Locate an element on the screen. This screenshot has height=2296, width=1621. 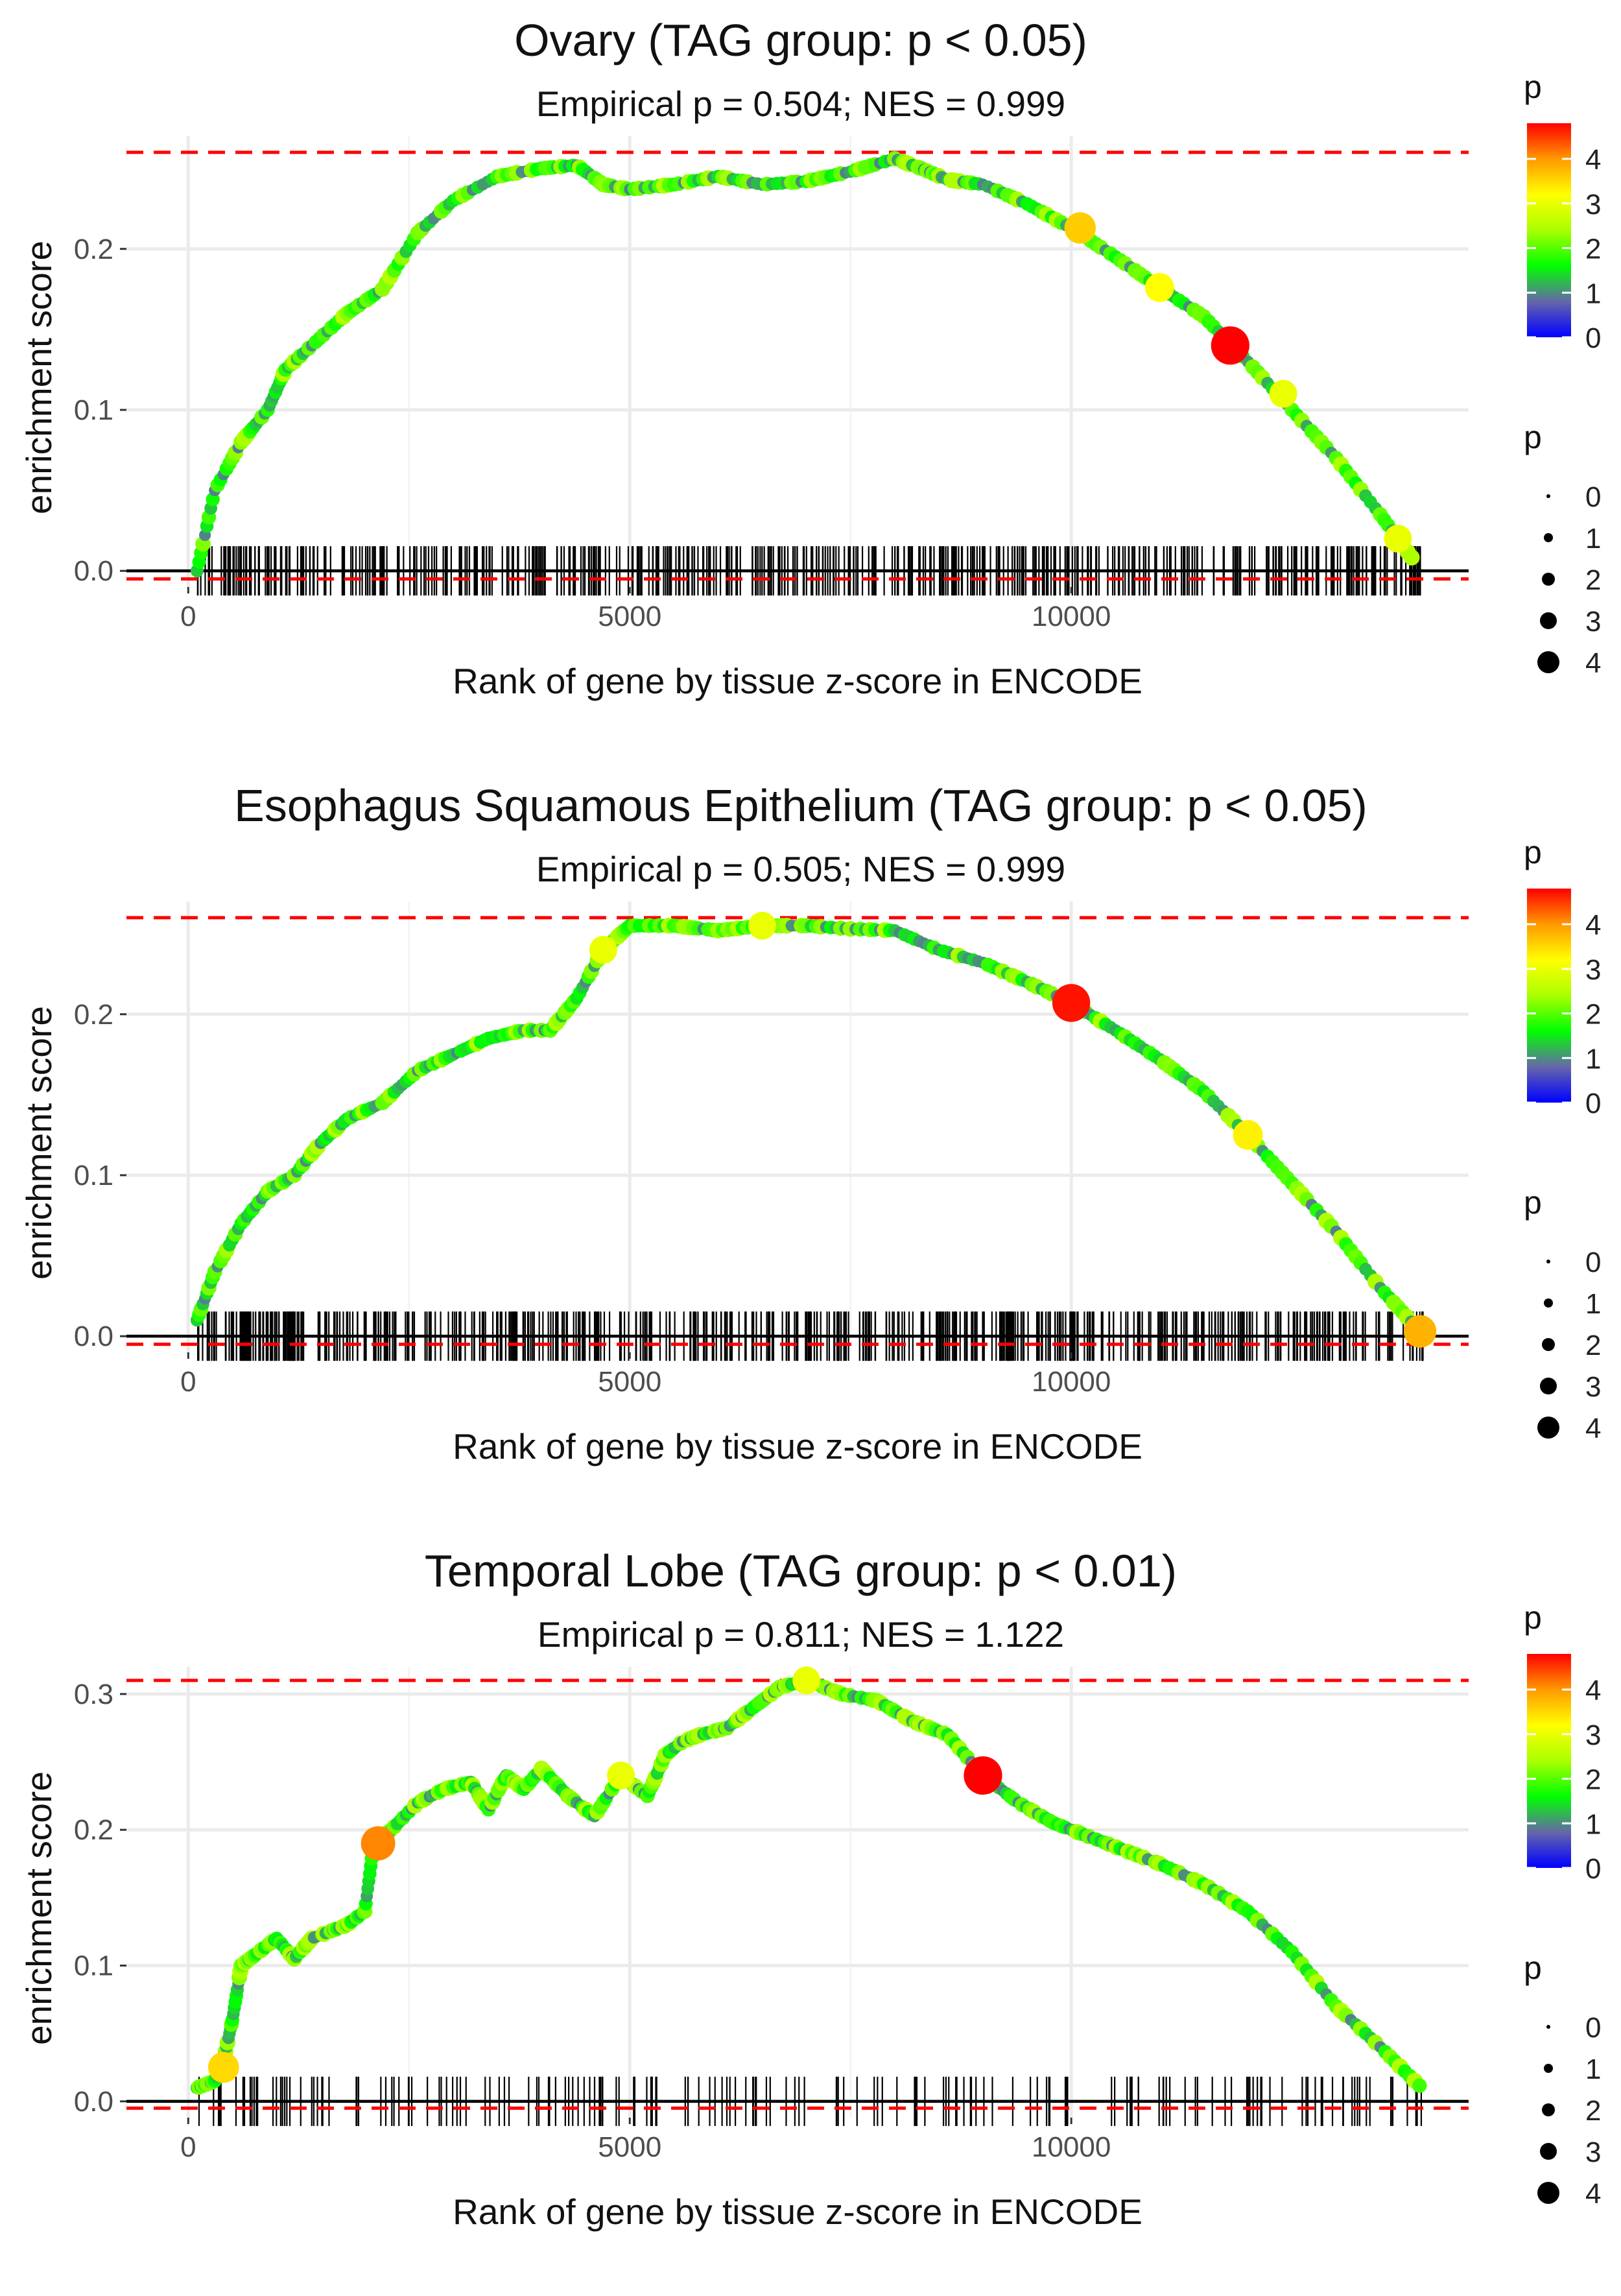
chart-title: Ovary (TAG group: p < 0.05) is located at coordinates (800, 40).